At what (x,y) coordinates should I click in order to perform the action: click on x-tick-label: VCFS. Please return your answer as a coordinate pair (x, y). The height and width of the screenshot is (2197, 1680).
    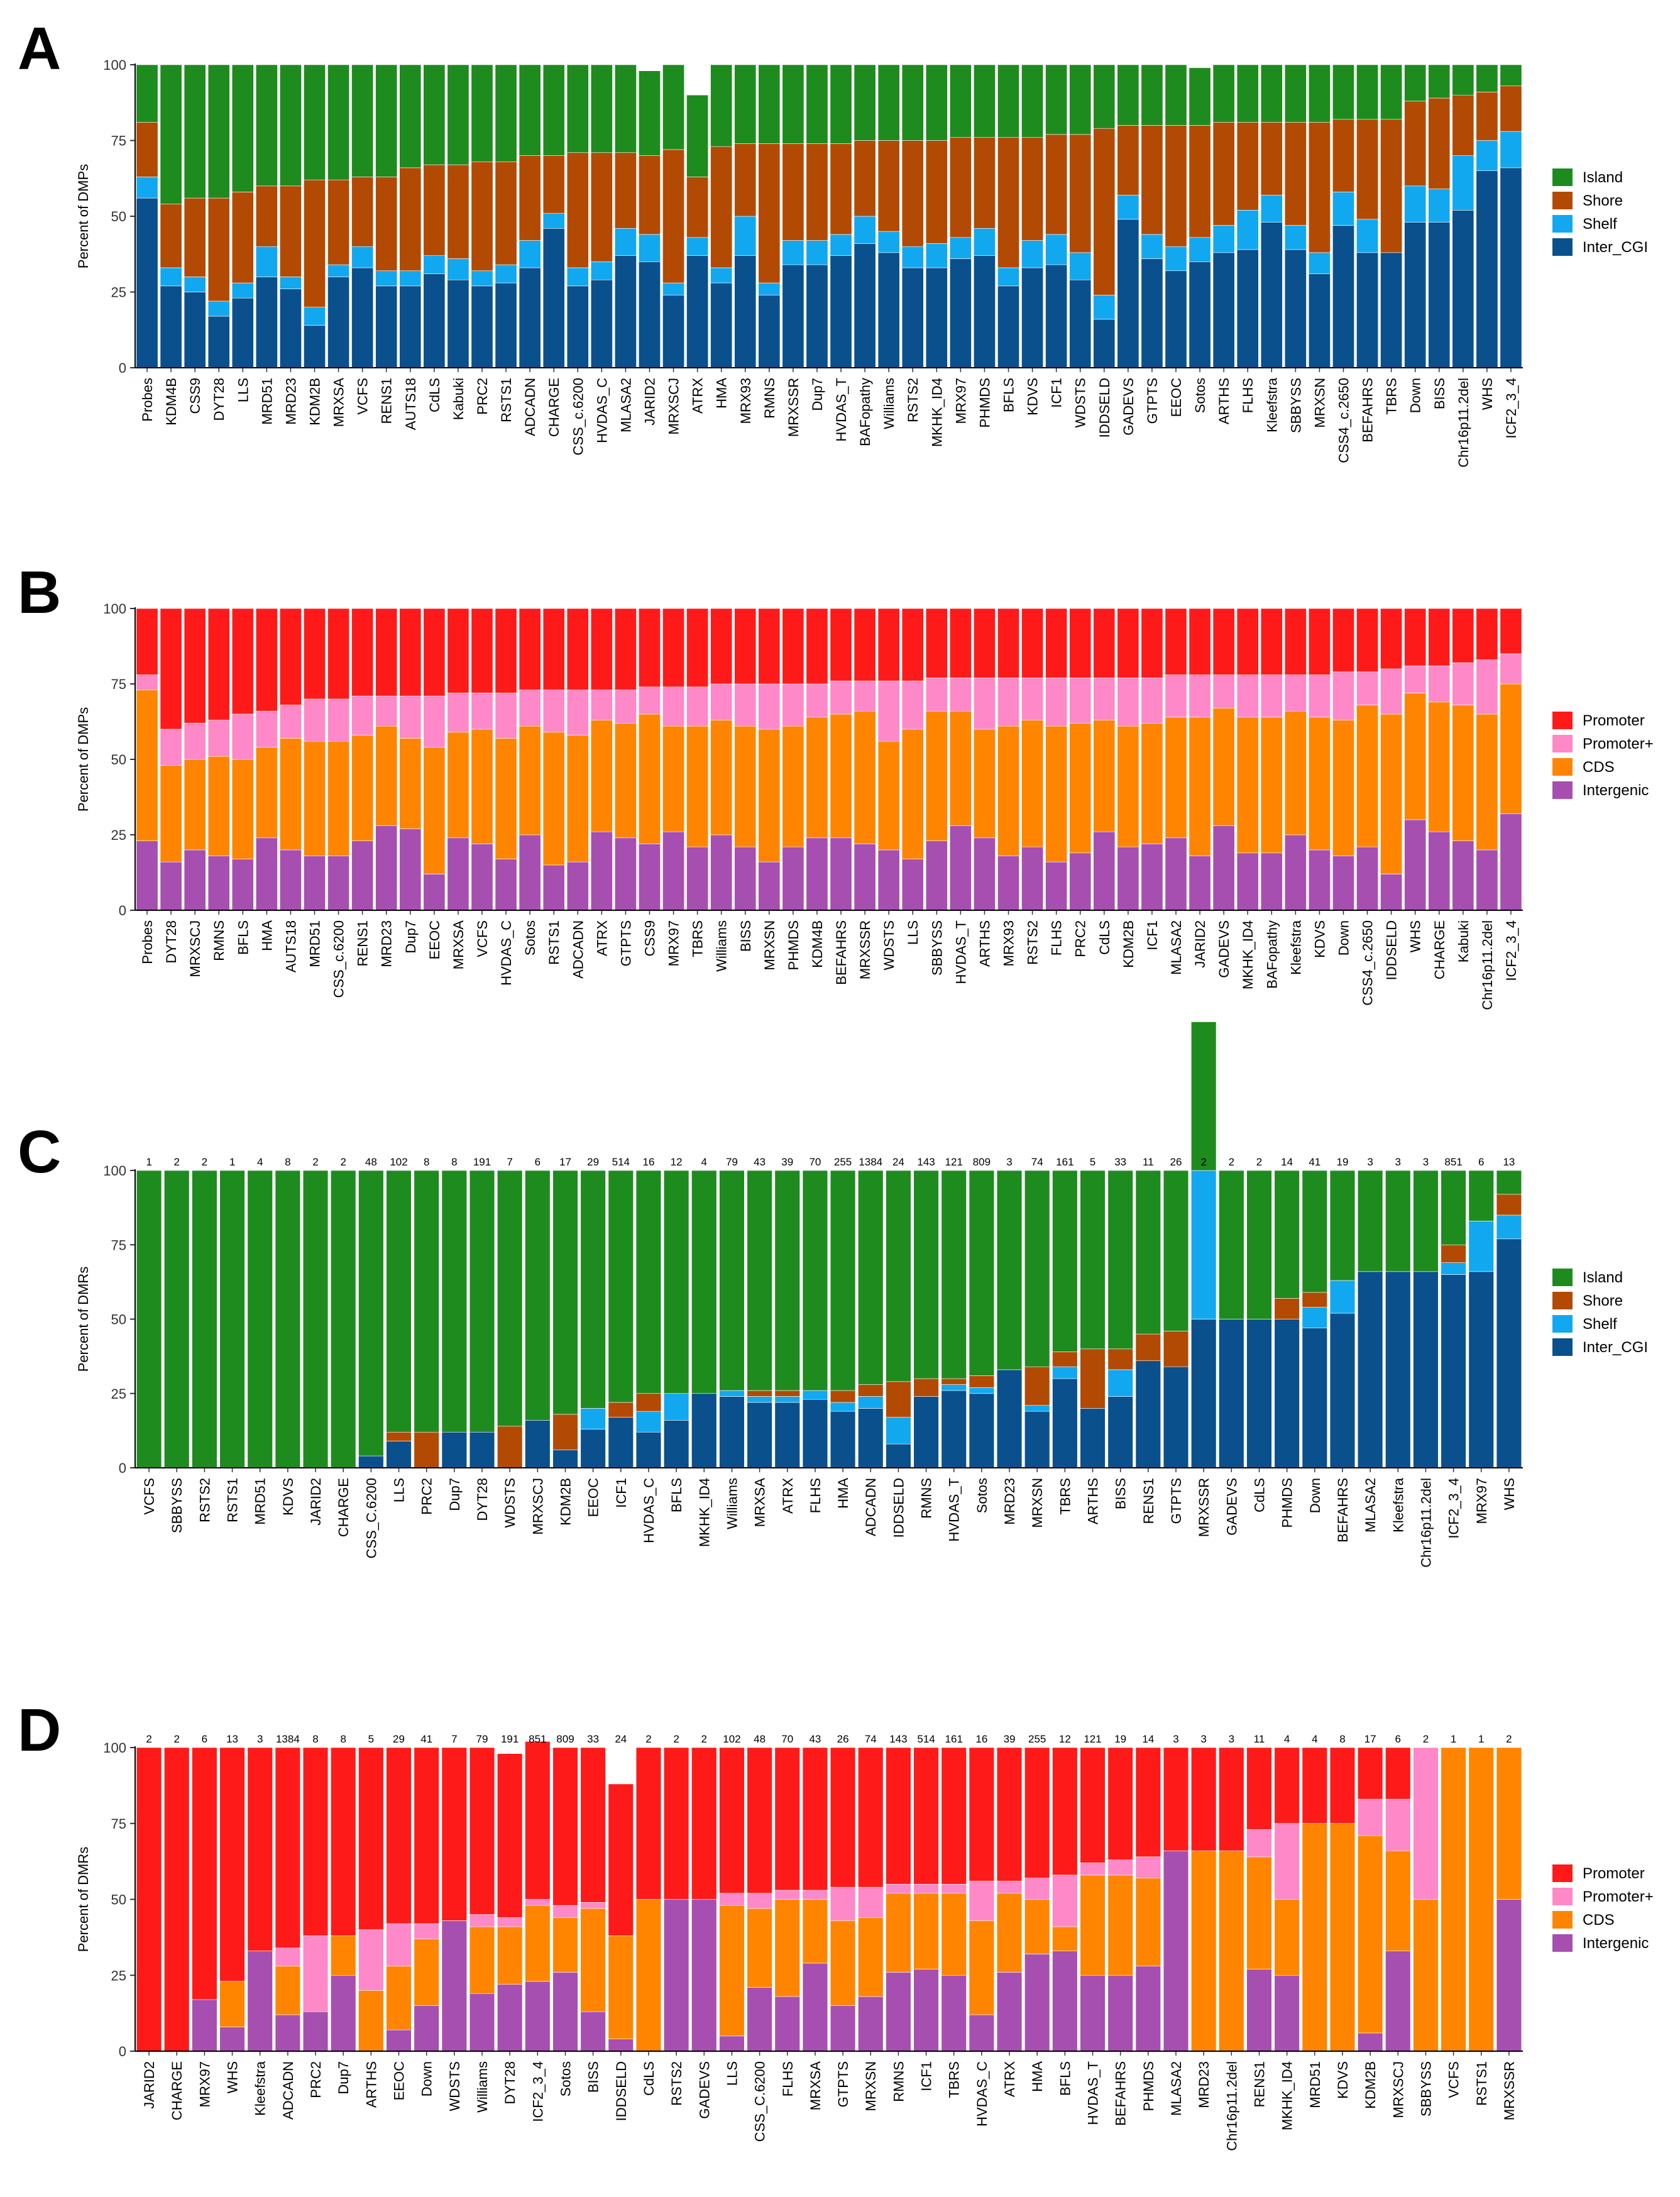
    Looking at the image, I should click on (1454, 2079).